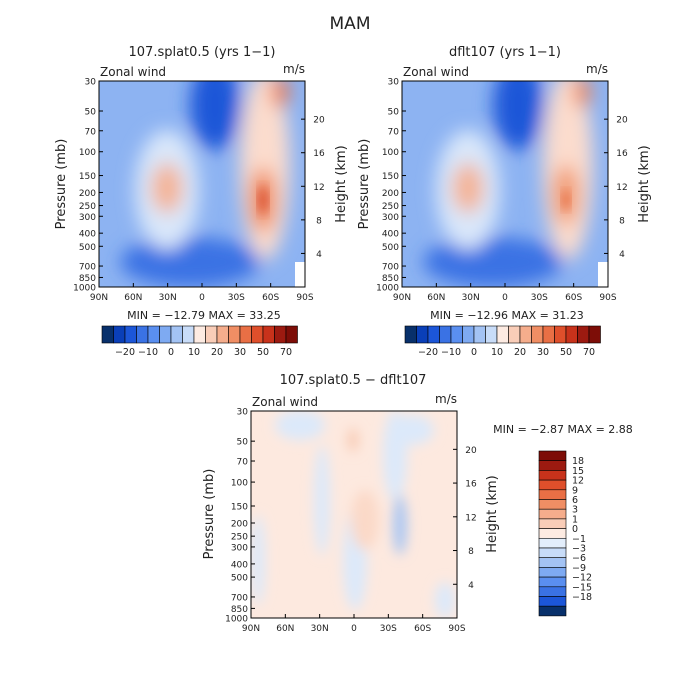  What do you see at coordinates (91, 132) in the screenshot?
I see `y-tick-label: 70` at bounding box center [91, 132].